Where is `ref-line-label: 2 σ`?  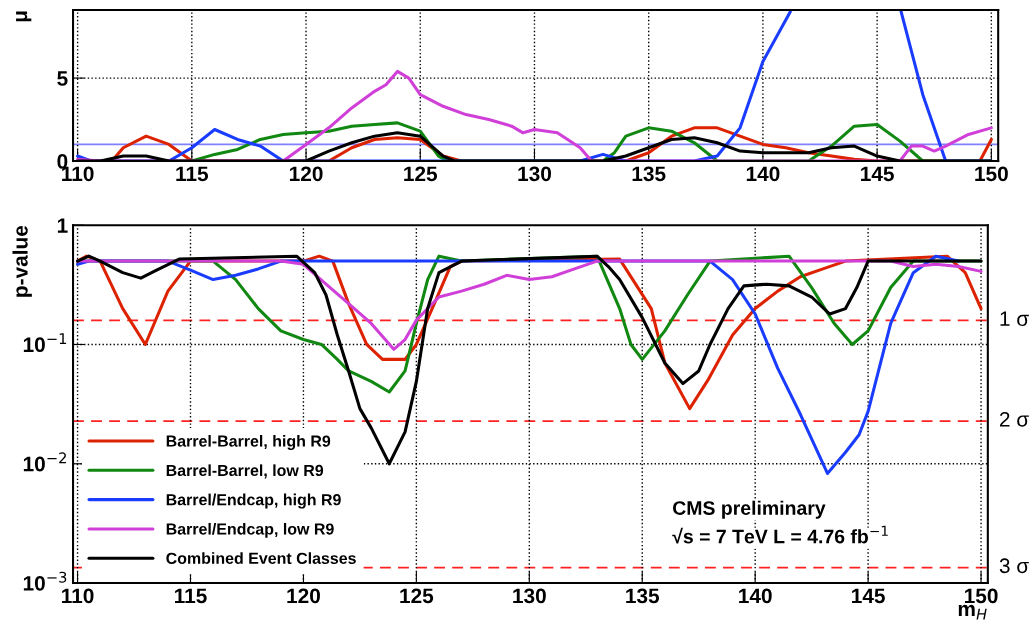 ref-line-label: 2 σ is located at coordinates (1014, 419).